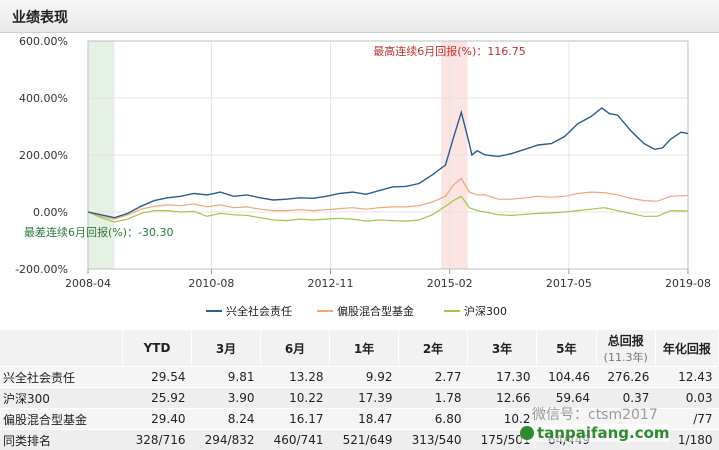 The height and width of the screenshot is (450, 719). Describe the element at coordinates (625, 357) in the screenshot. I see `header-total-sub: (11.3年)` at that location.